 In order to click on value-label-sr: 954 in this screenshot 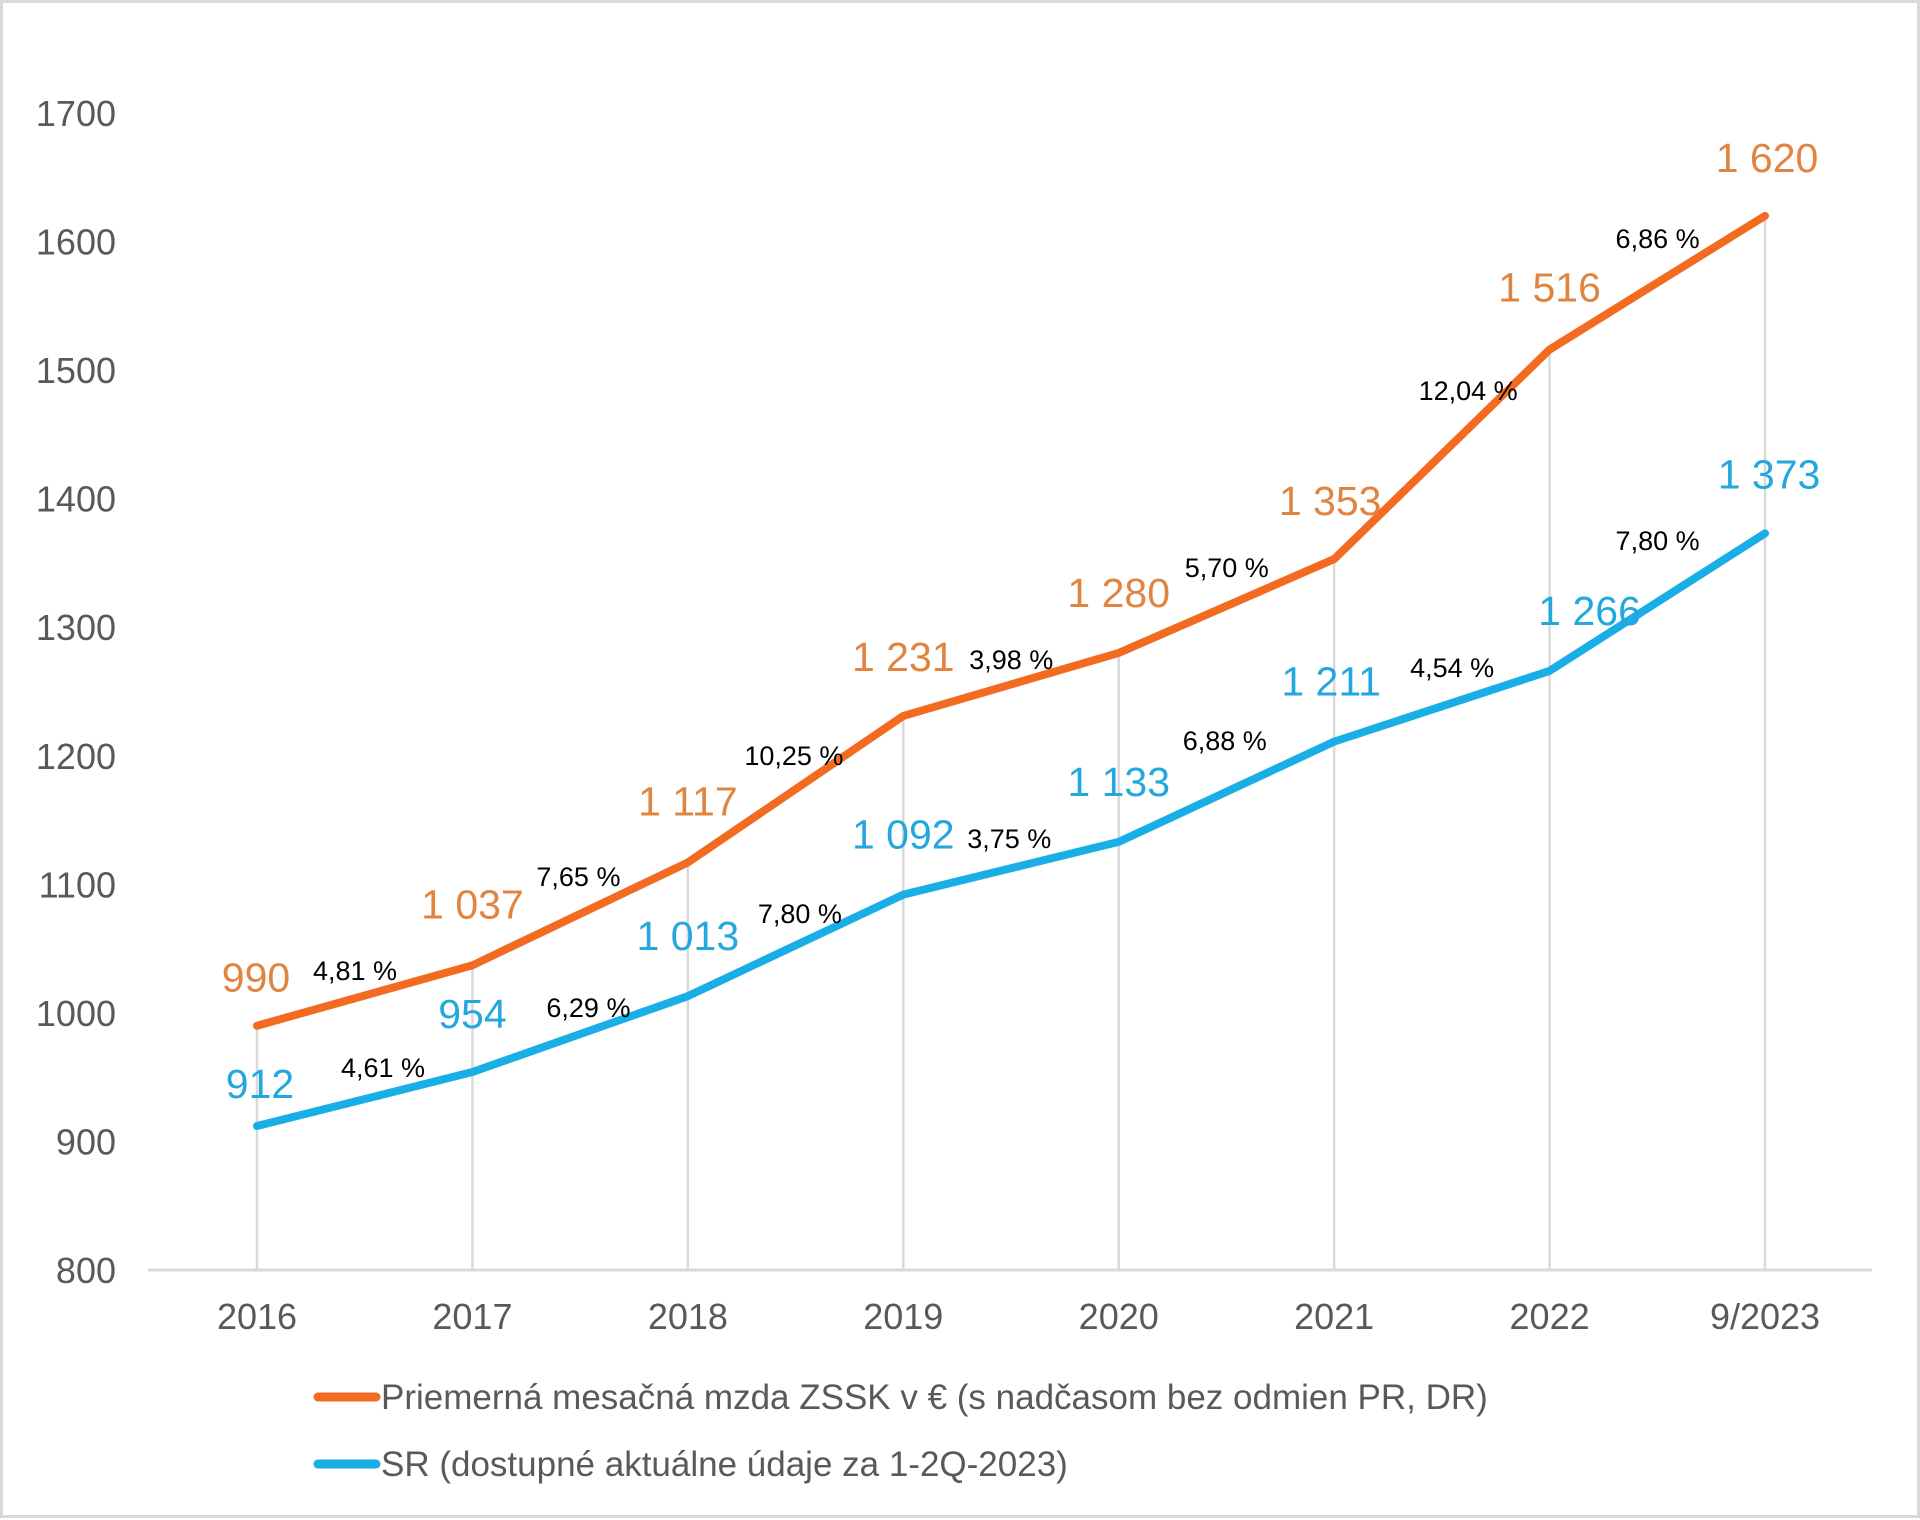, I will do `click(472, 1014)`.